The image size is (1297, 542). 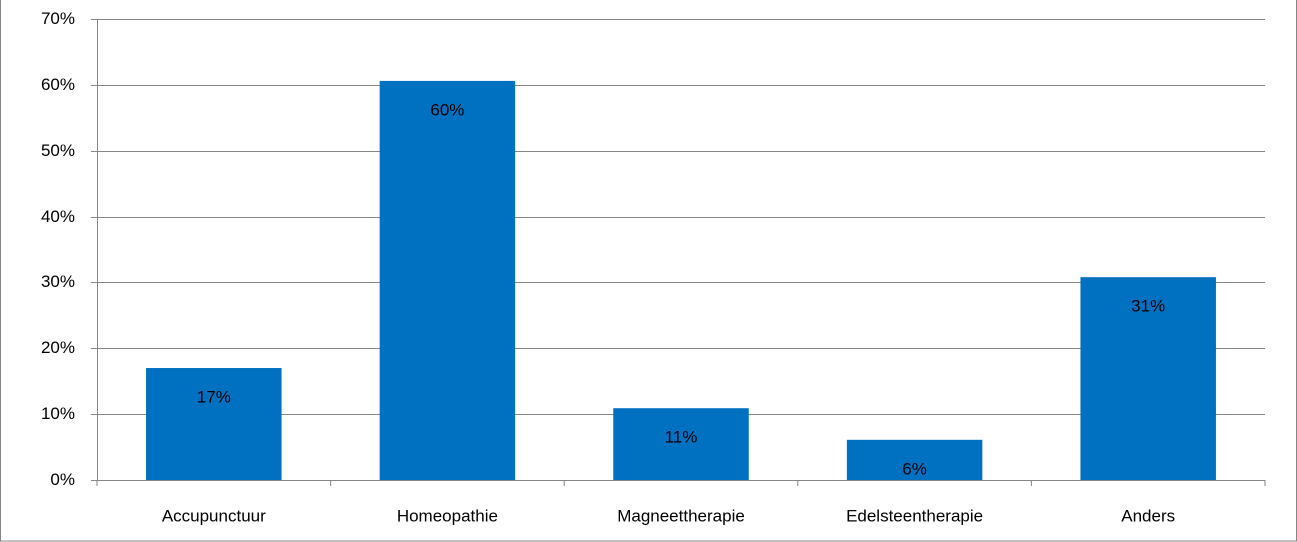 I want to click on y-tick-label: 50%, so click(x=58, y=150).